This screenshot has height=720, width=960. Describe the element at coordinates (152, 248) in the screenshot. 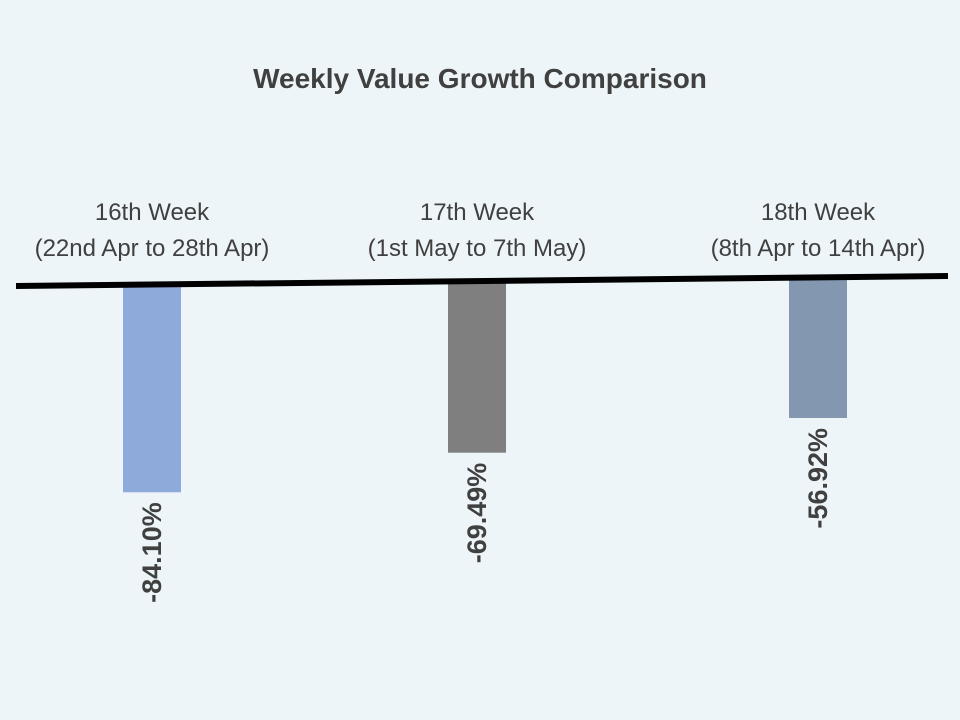

I see `category-date-range: (22nd Apr to 28th Apr)` at that location.